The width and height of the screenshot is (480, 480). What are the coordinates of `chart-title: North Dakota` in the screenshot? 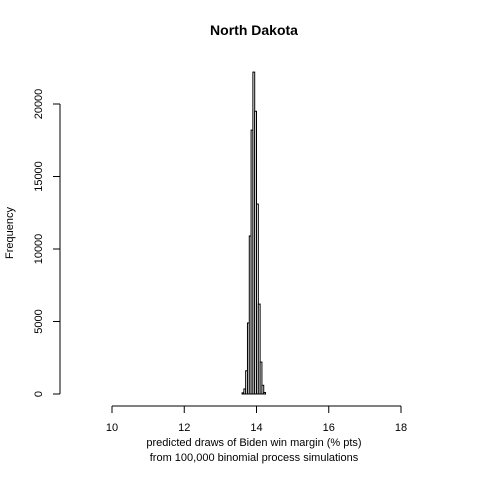 It's located at (254, 30).